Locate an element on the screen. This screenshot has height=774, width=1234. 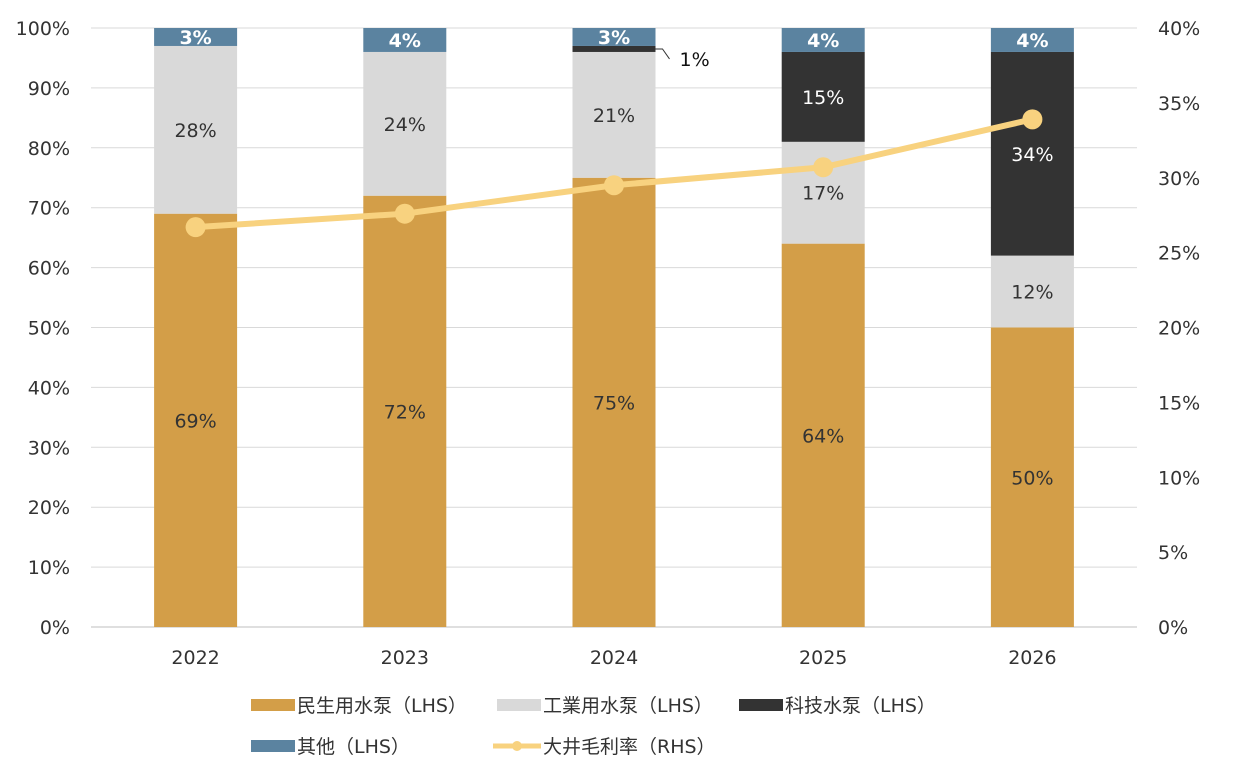
x-axis-category-label: 2024 is located at coordinates (614, 658).